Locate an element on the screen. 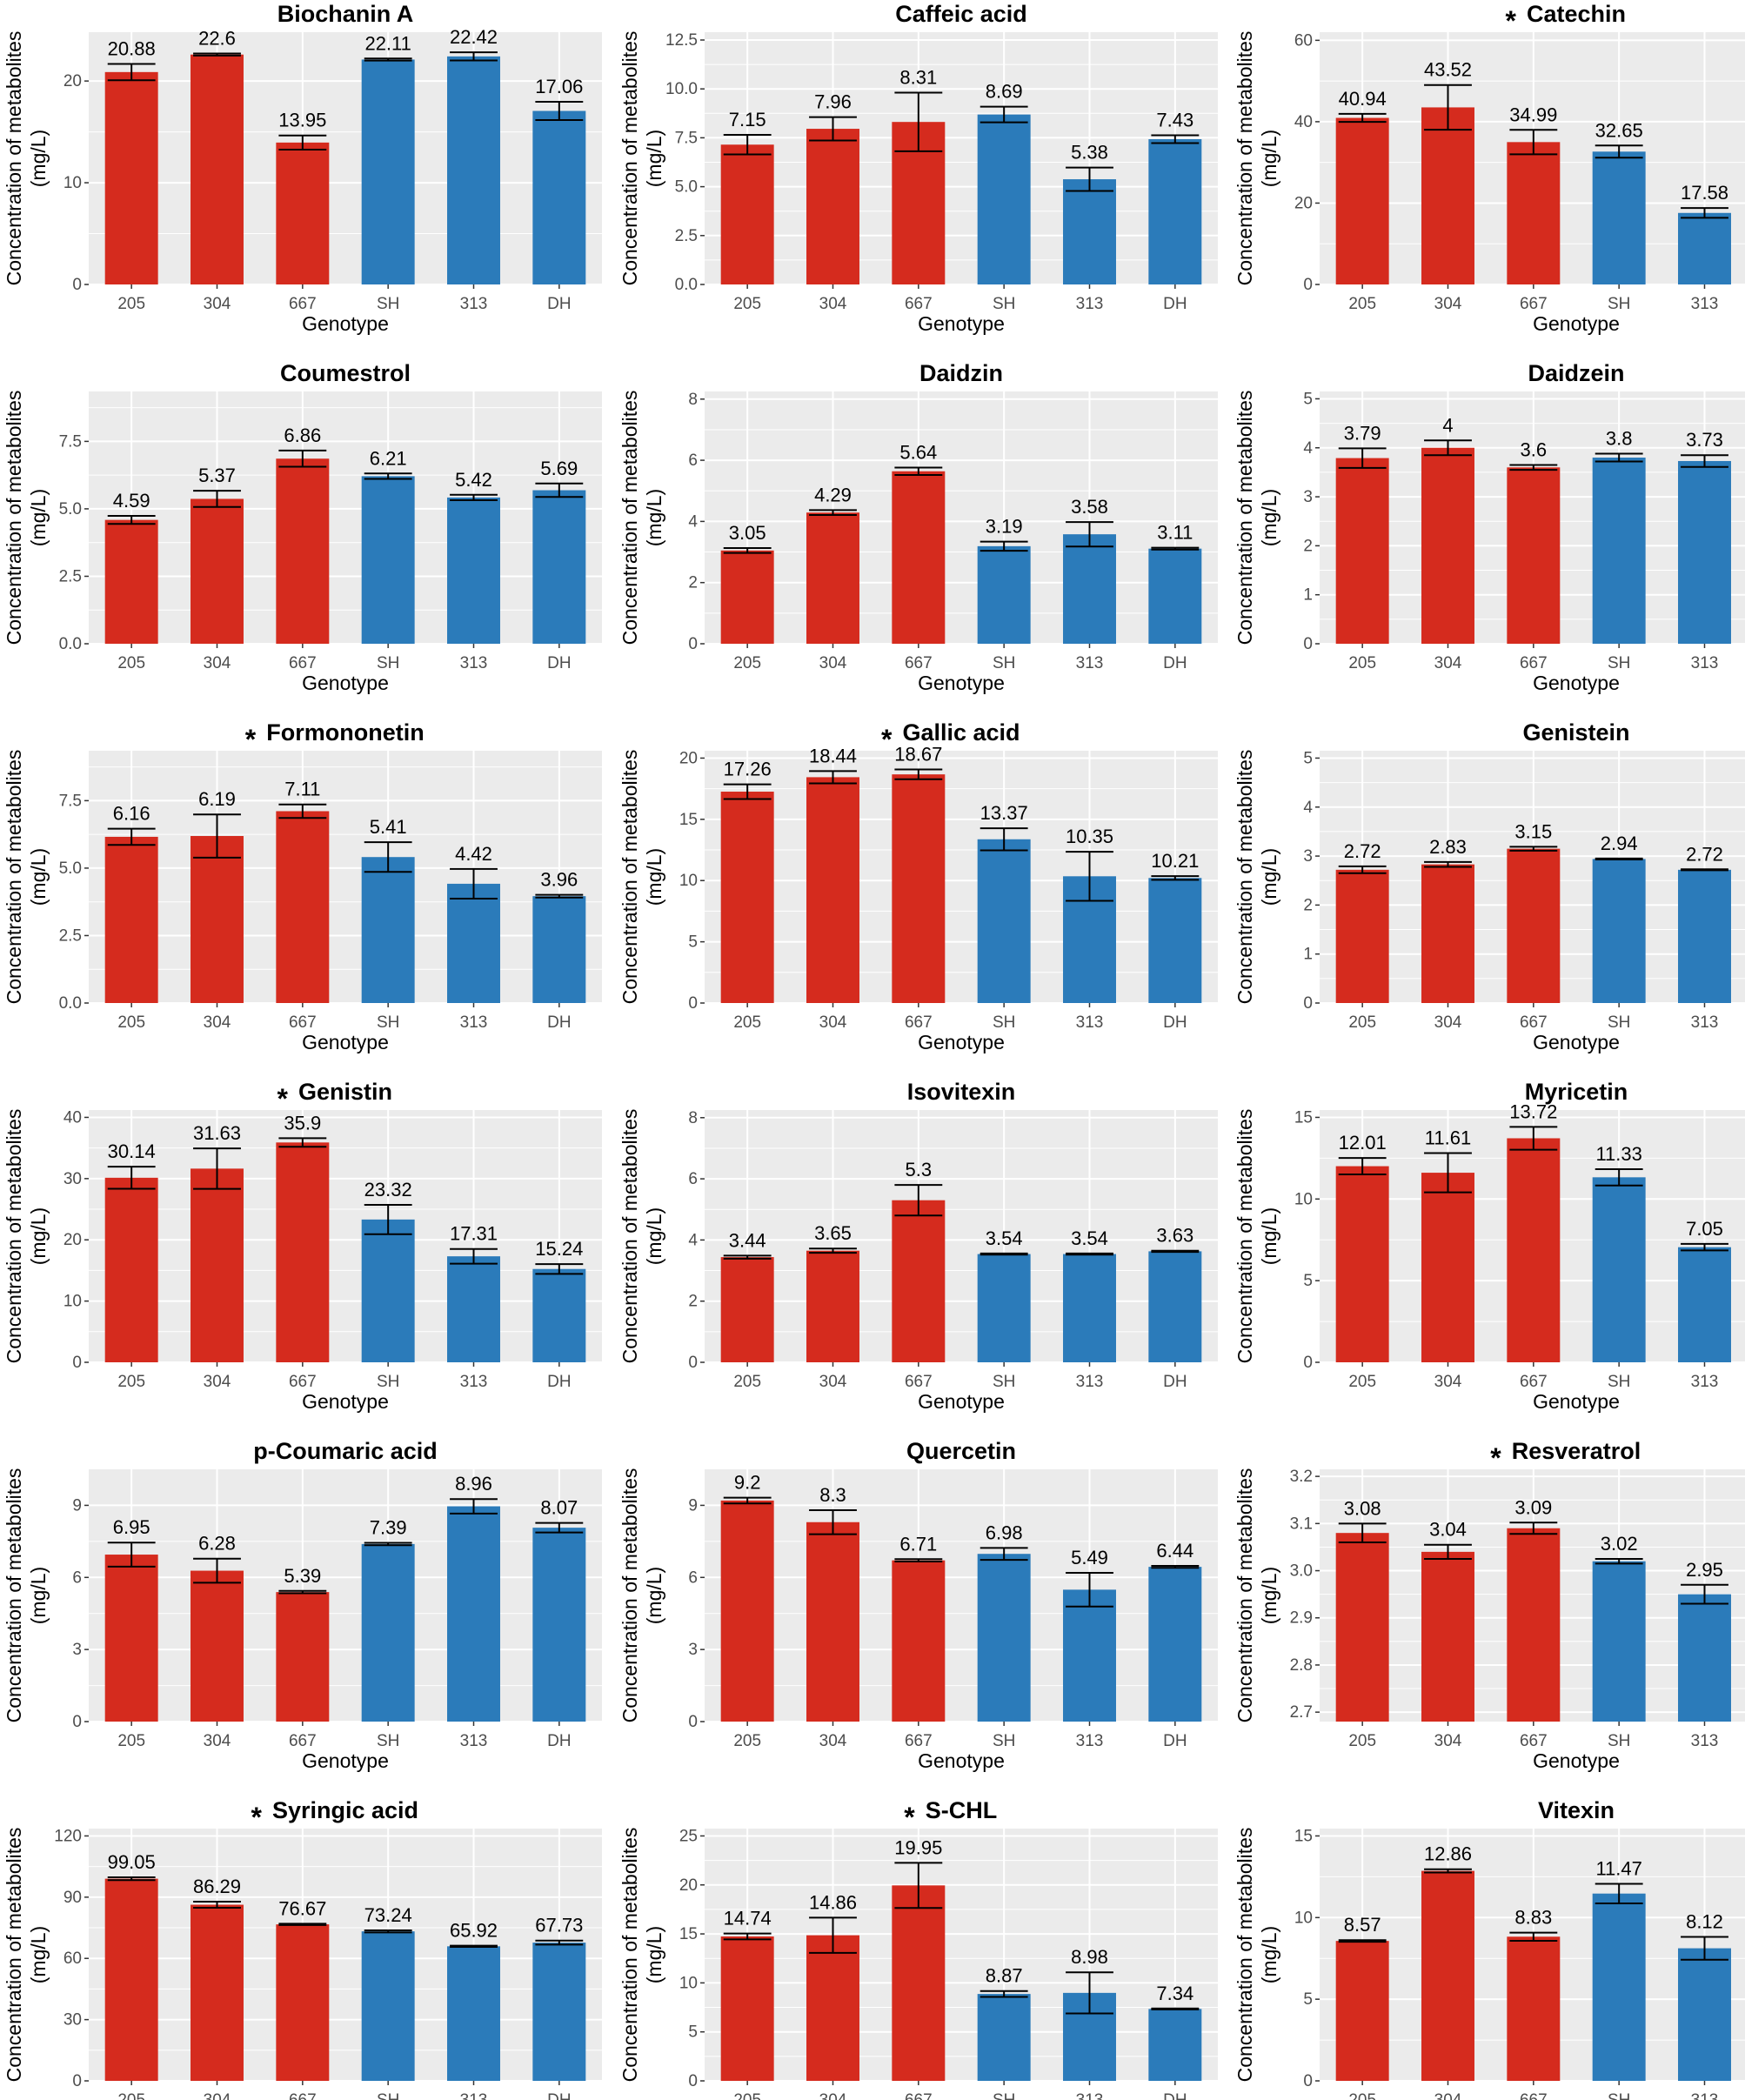 Image resolution: width=1745 pixels, height=2100 pixels. value-label: 99.05 is located at coordinates (132, 1862).